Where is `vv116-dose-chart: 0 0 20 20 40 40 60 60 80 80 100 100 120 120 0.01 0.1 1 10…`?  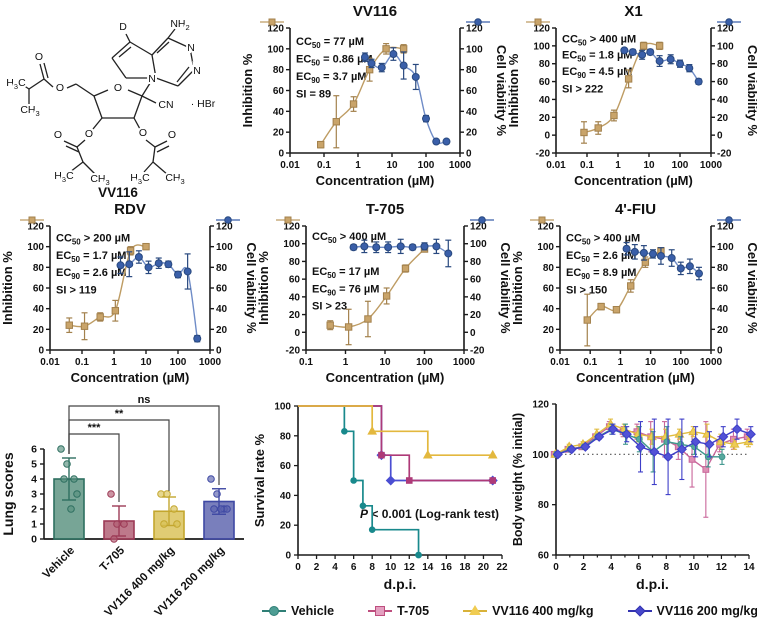 vv116-dose-chart: 0 0 20 20 40 40 60 60 80 80 100 100 120 120 0.01 0.1 1 10… is located at coordinates (373, 95).